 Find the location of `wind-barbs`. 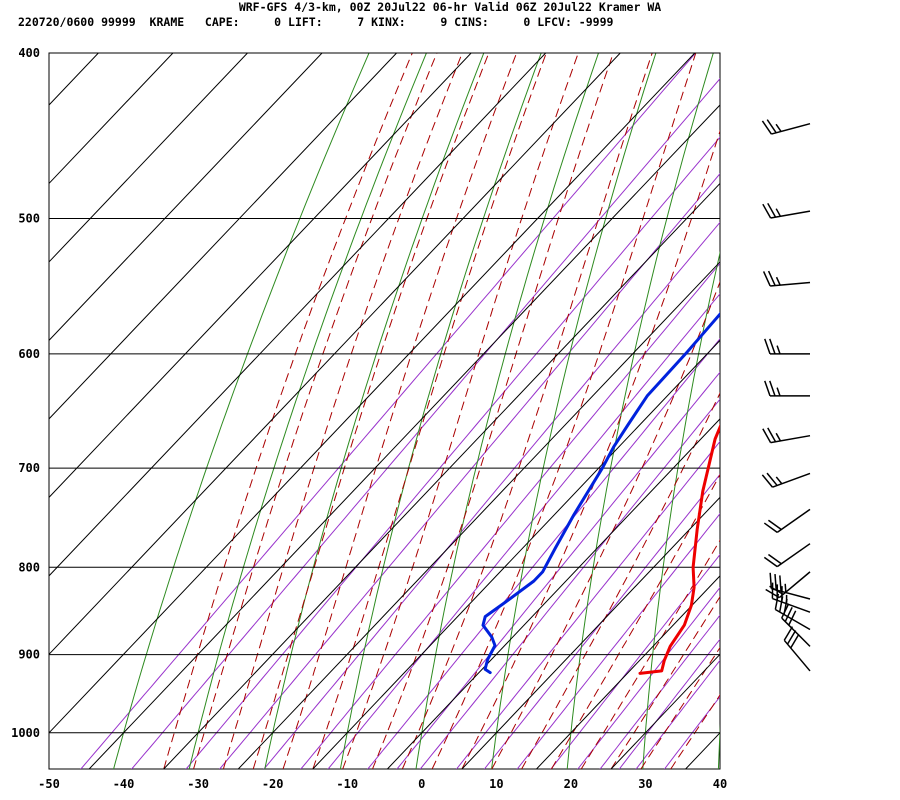

wind-barbs is located at coordinates (786, 395).